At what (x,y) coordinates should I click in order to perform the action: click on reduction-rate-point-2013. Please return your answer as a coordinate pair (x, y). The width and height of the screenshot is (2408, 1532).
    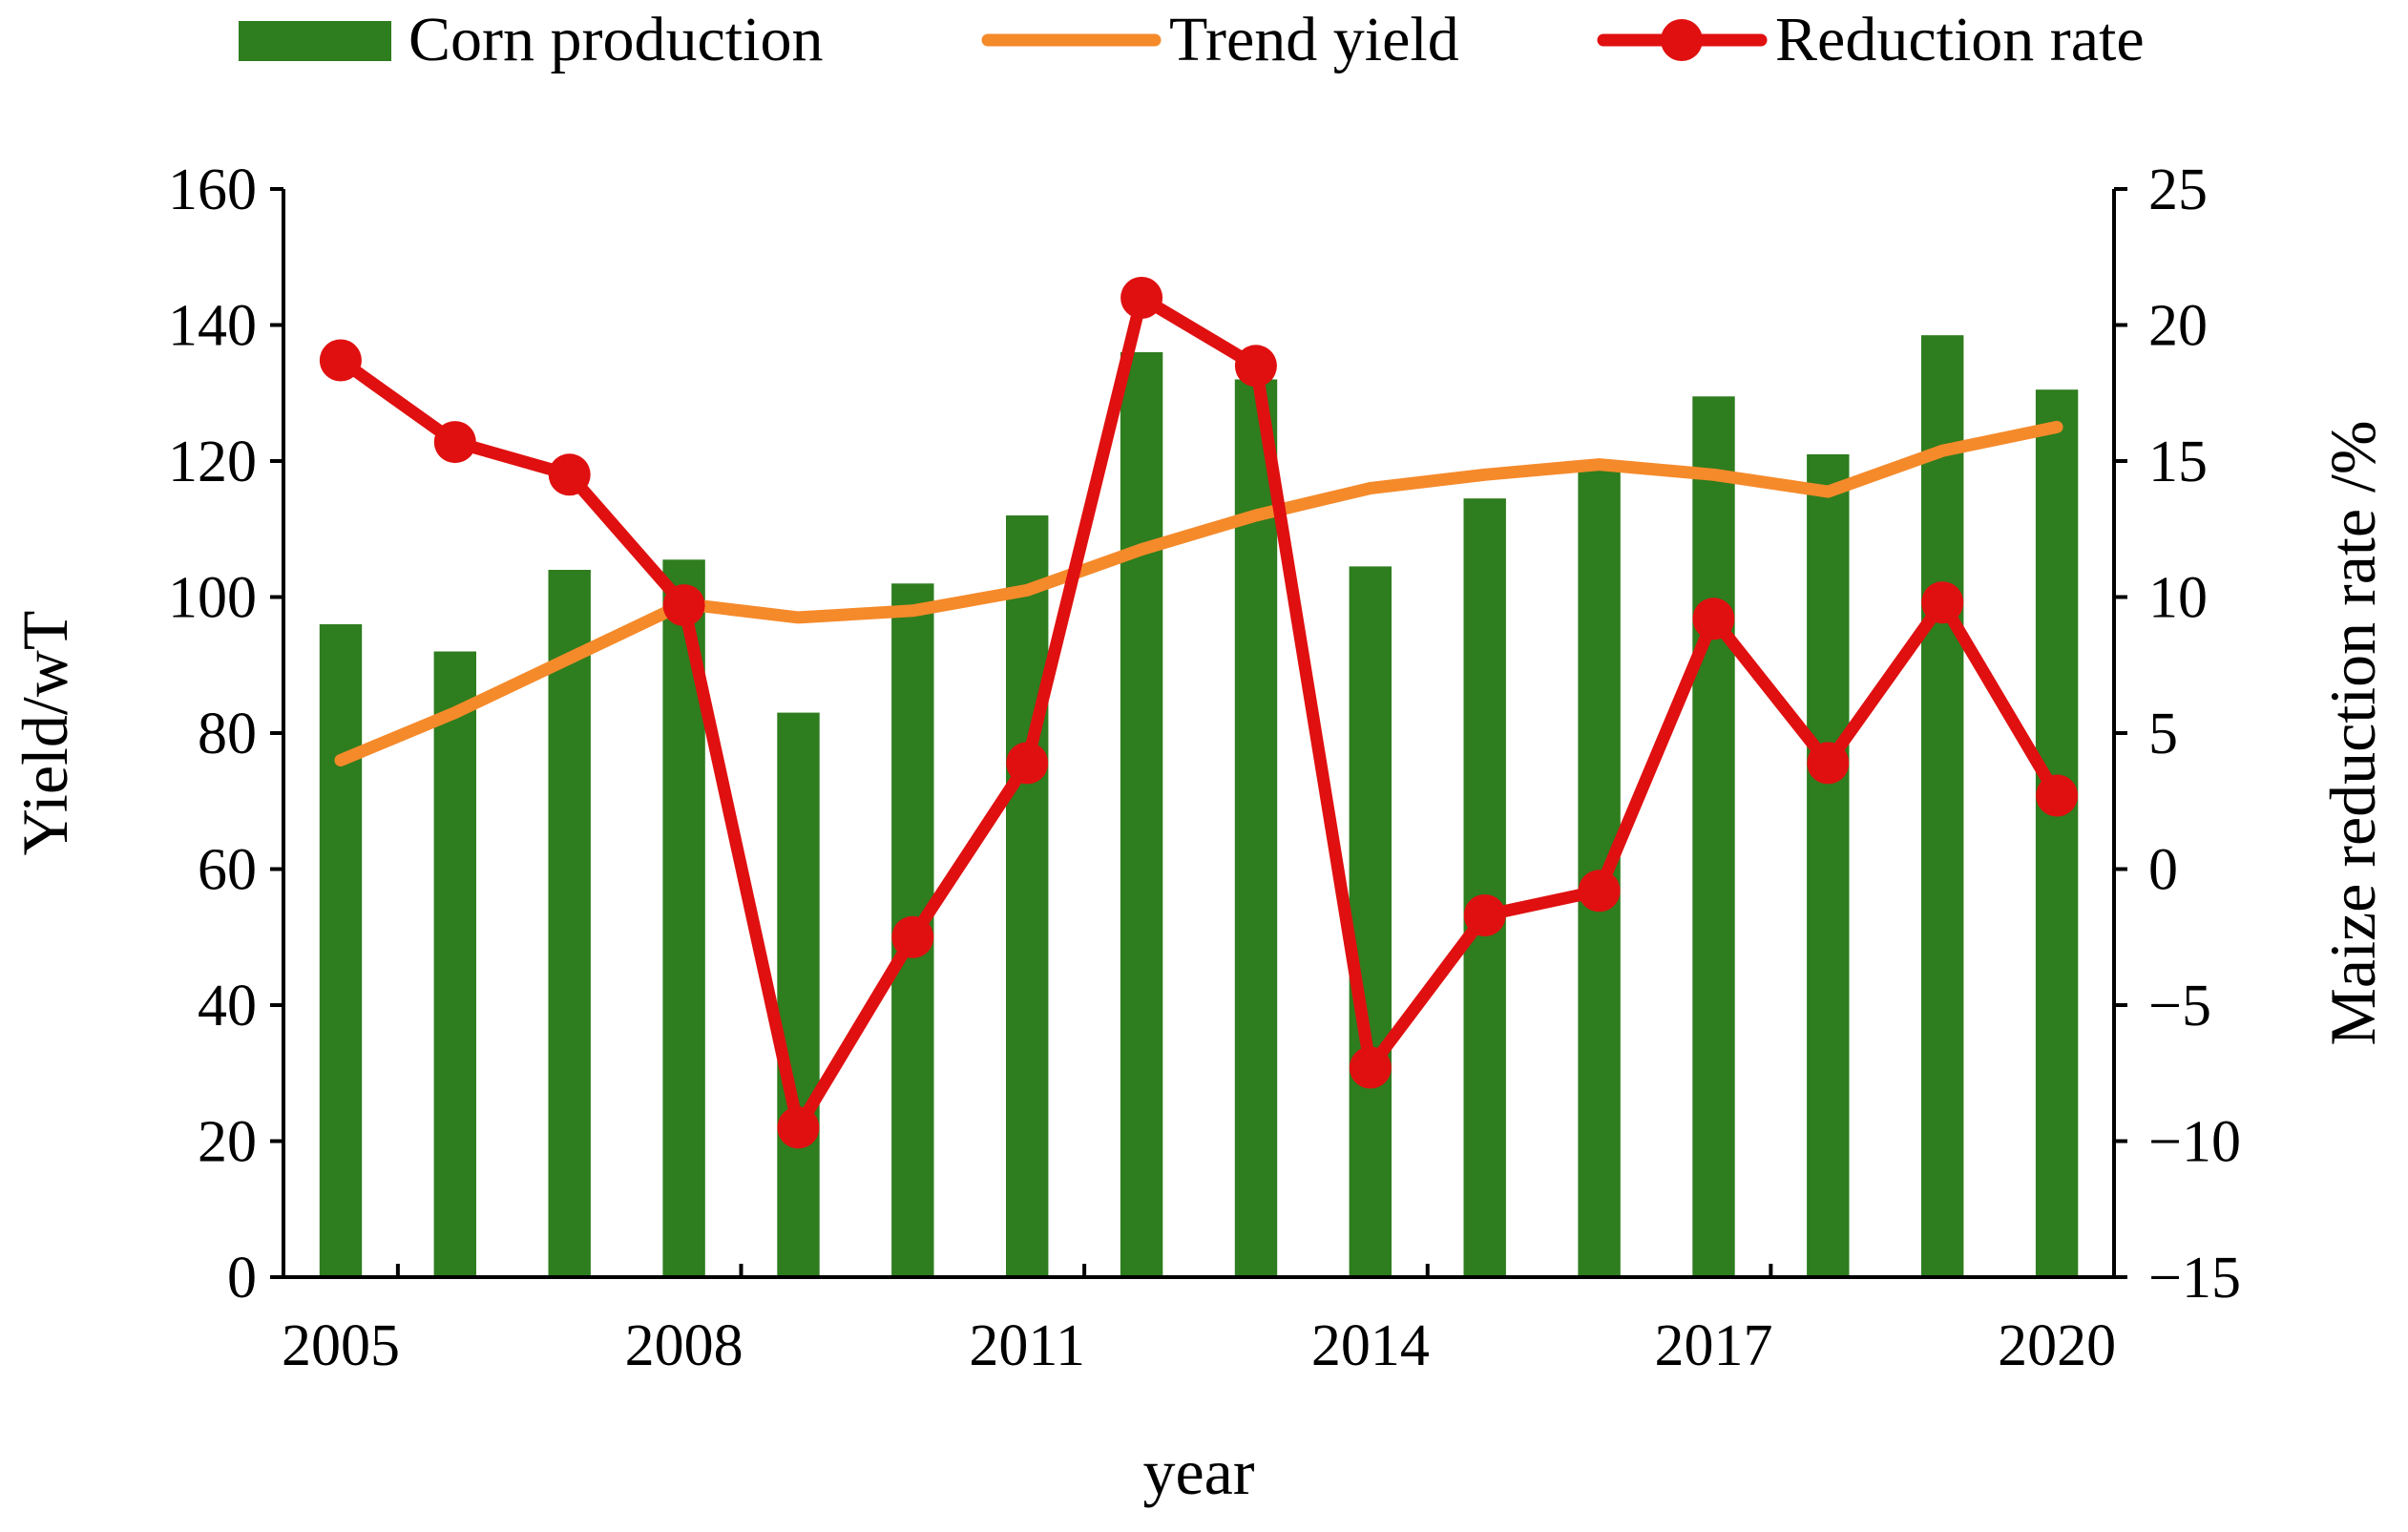
    Looking at the image, I should click on (1255, 366).